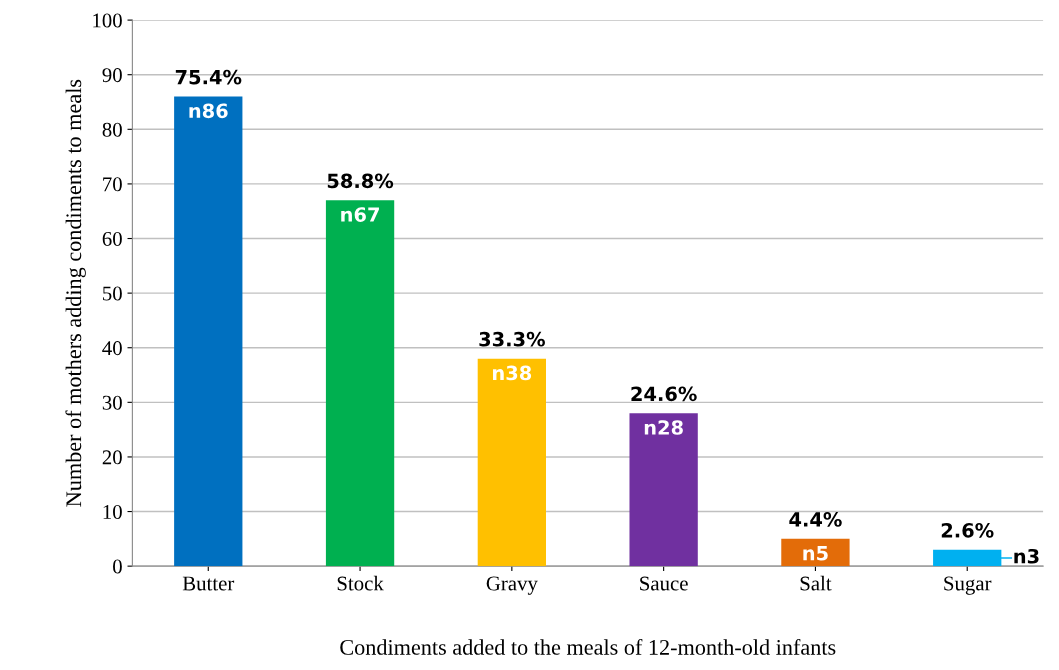 This screenshot has height=670, width=1059. I want to click on y-tick-label: 70, so click(112, 184).